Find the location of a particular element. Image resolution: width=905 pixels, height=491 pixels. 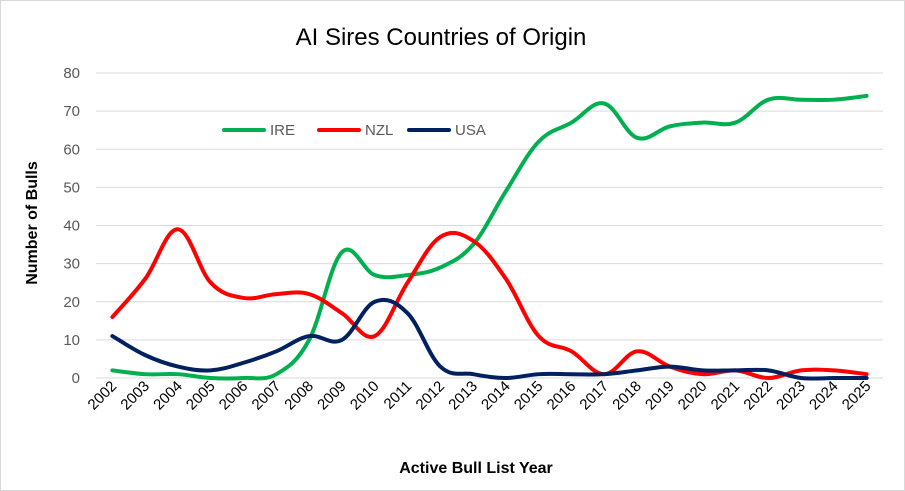

x-tick-label: 2012 is located at coordinates (431, 396).